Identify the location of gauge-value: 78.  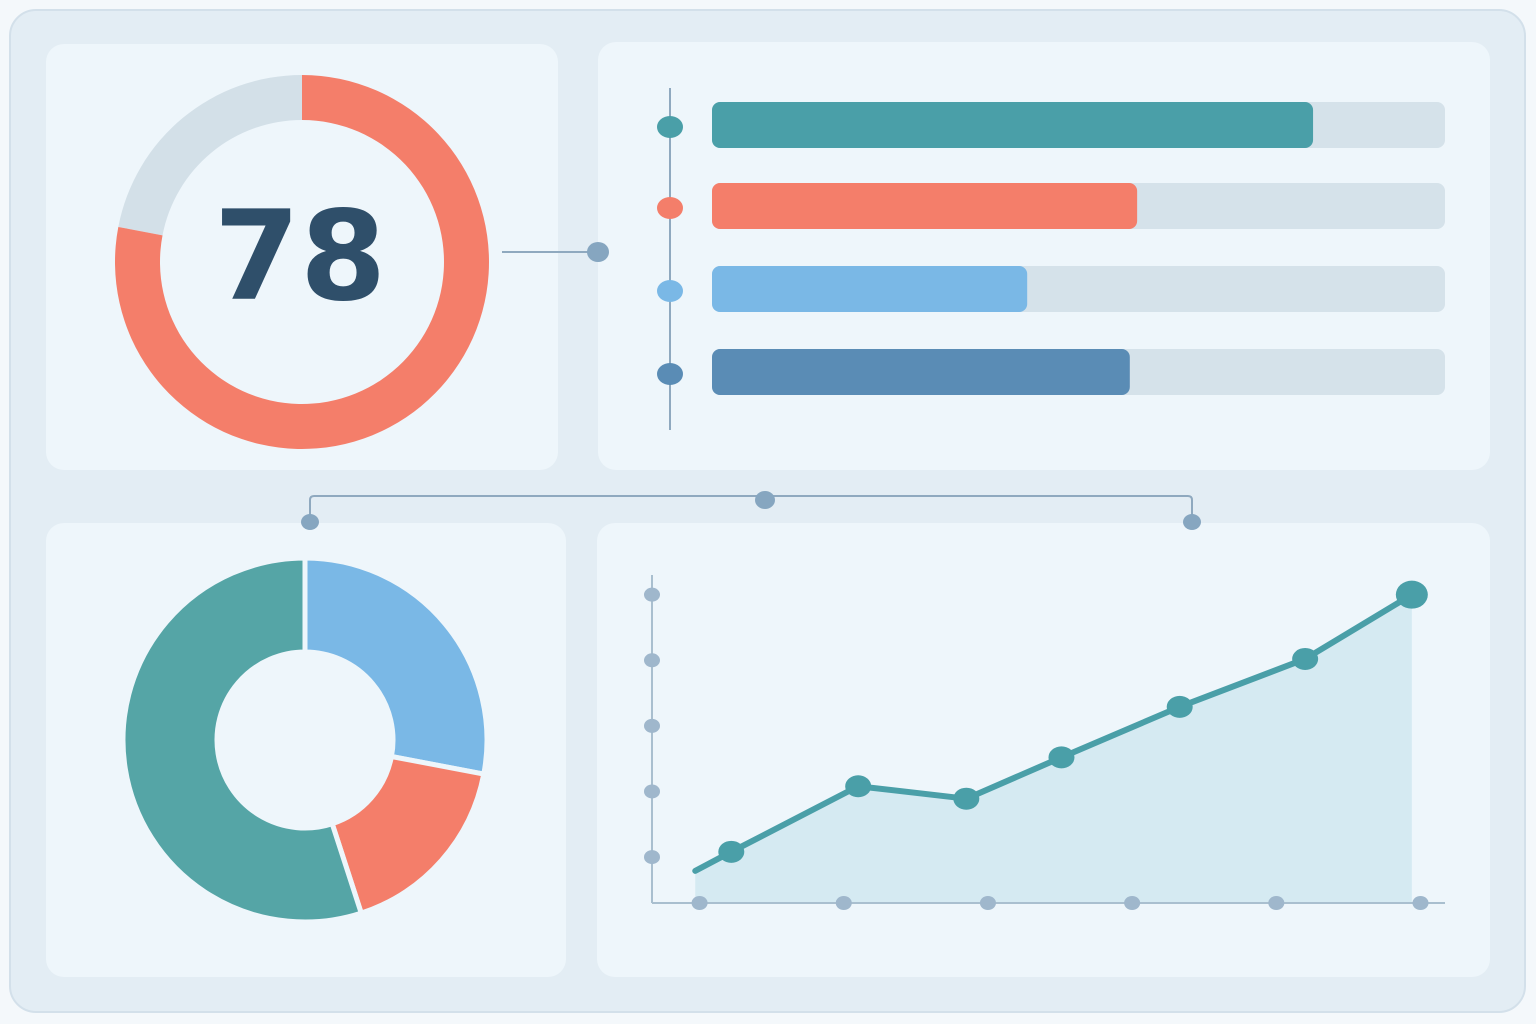
(300, 257).